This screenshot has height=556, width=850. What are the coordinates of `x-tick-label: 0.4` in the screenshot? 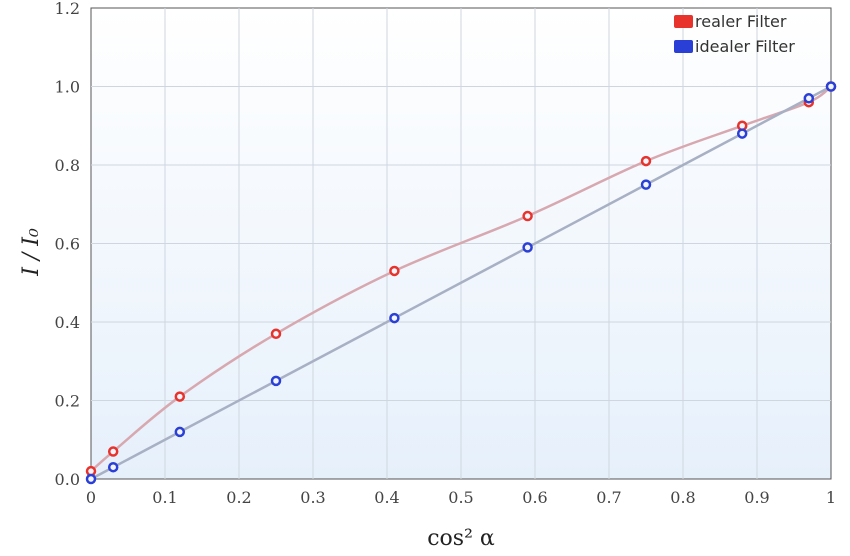 It's located at (386, 497).